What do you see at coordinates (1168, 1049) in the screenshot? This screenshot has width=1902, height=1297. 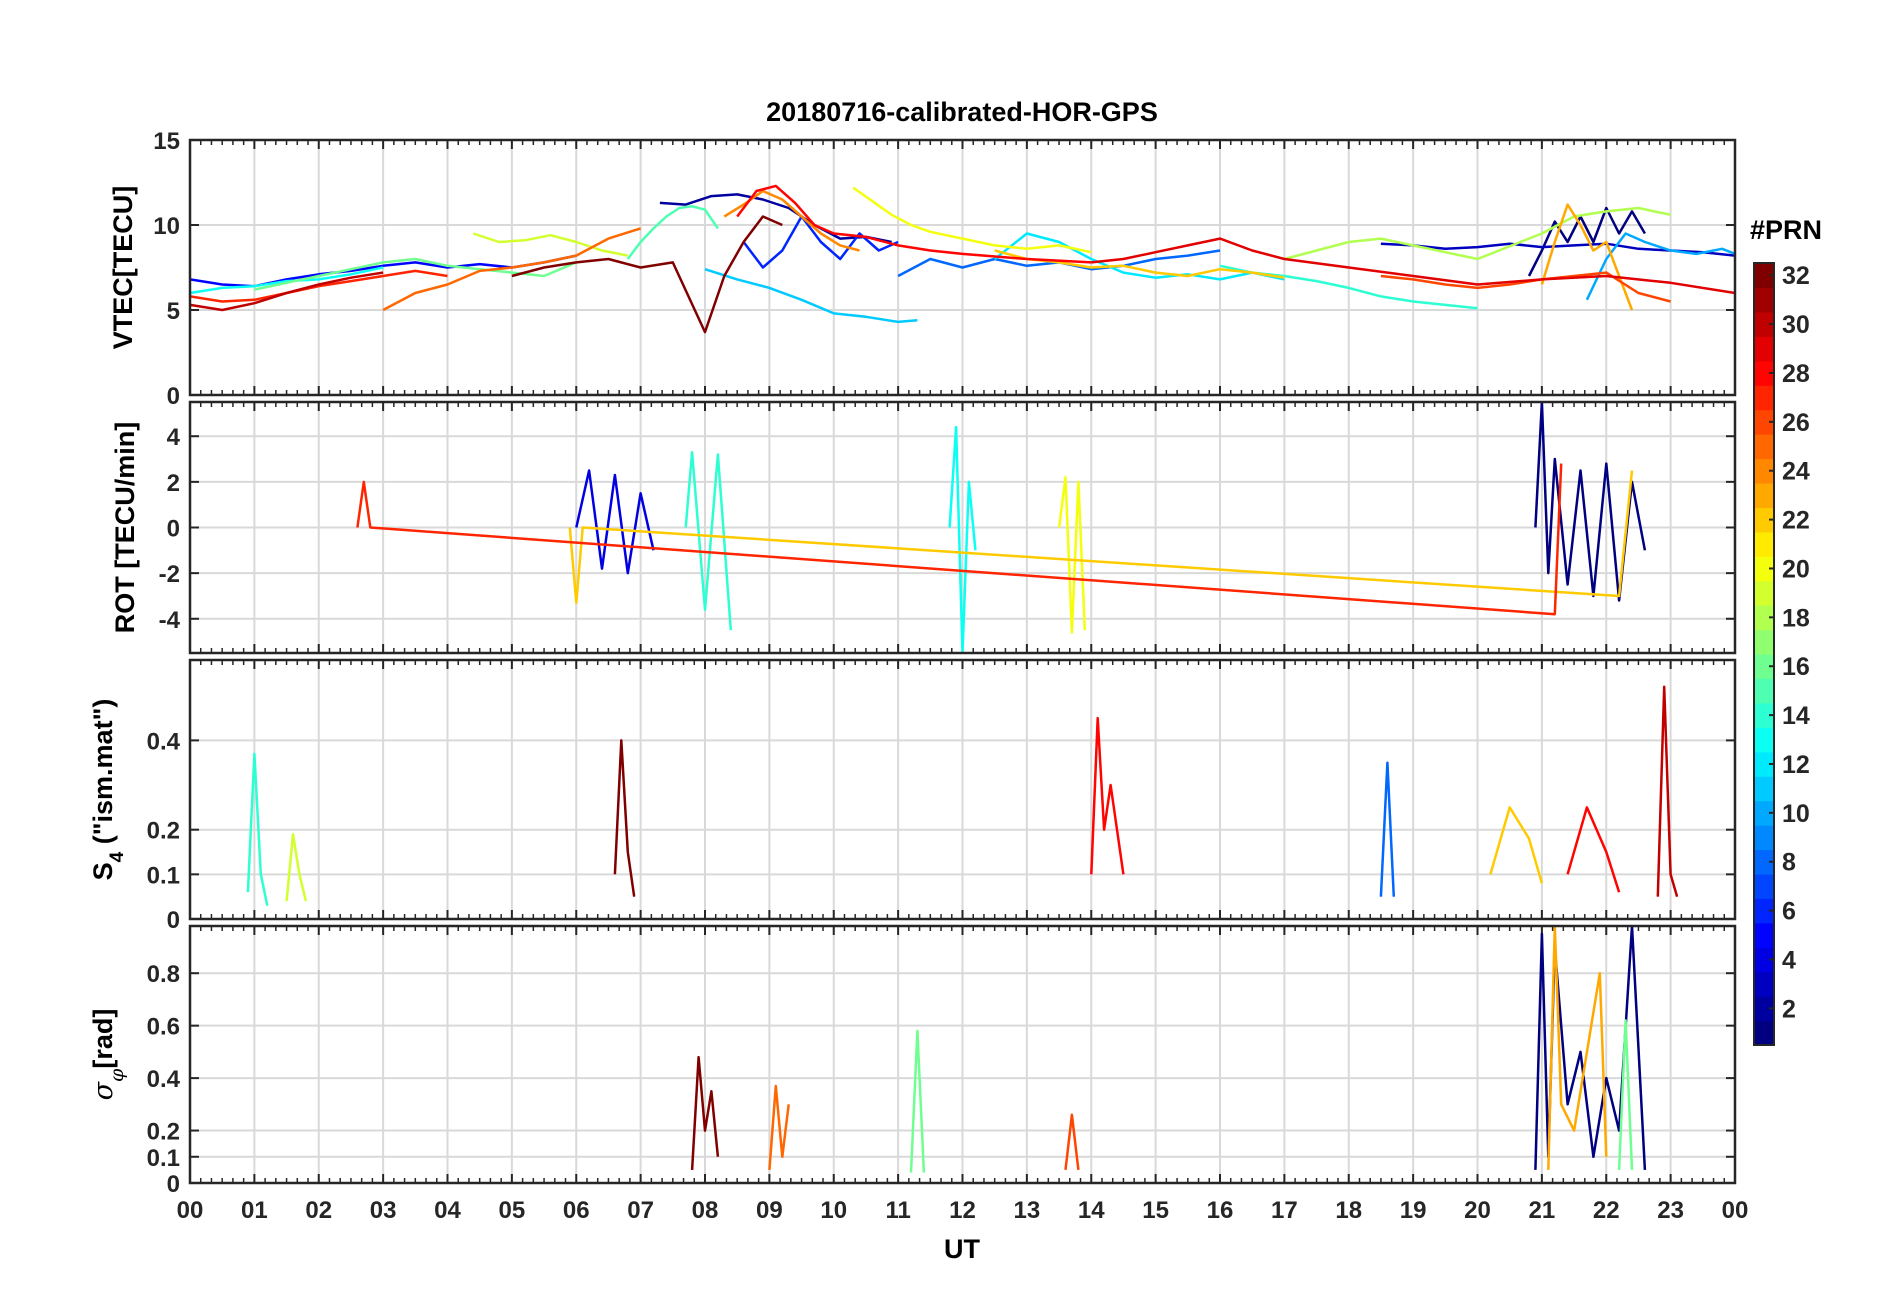 I see `series-group-sigma_phi` at bounding box center [1168, 1049].